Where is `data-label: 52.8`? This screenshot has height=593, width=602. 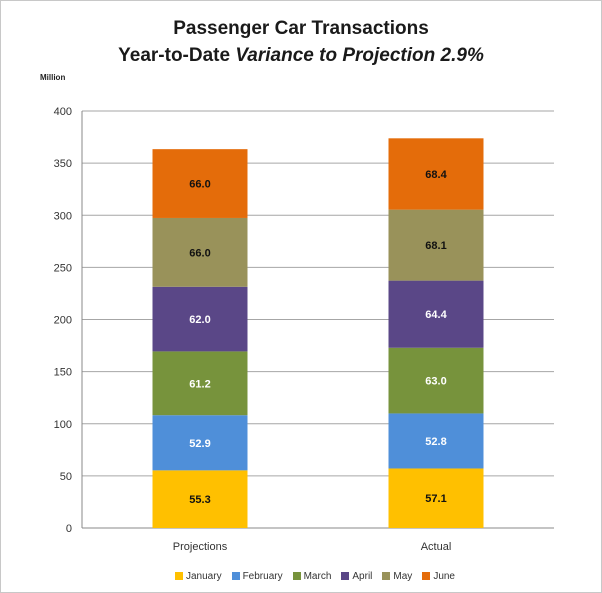
data-label: 52.8 is located at coordinates (435, 442).